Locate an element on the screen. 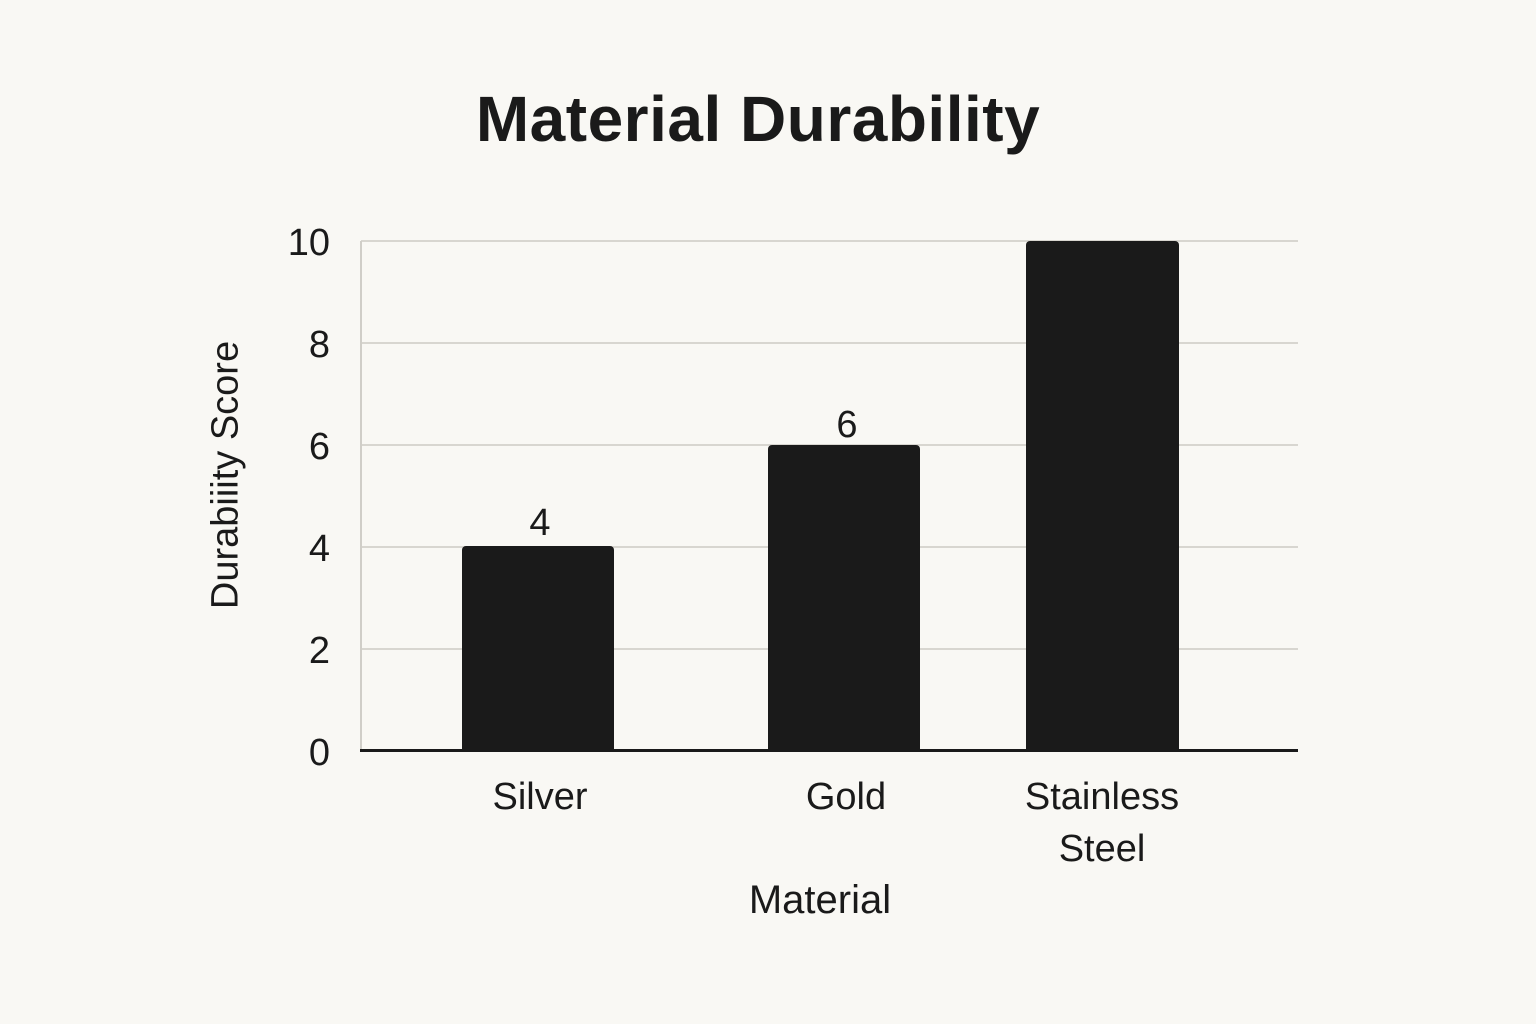  x-tick-stainless-line2: Steel is located at coordinates (1102, 849).